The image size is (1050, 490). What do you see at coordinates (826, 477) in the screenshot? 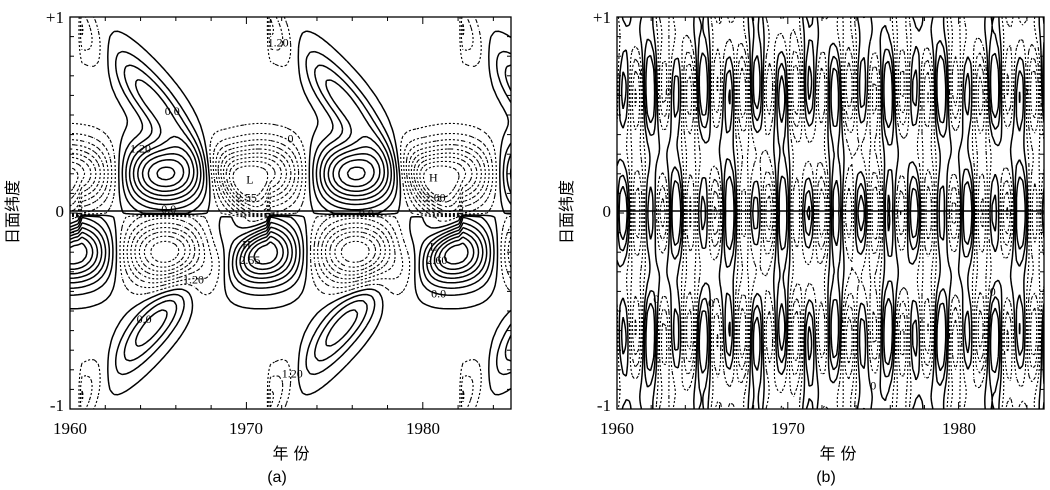
I see `panel-b-label: (b)` at bounding box center [826, 477].